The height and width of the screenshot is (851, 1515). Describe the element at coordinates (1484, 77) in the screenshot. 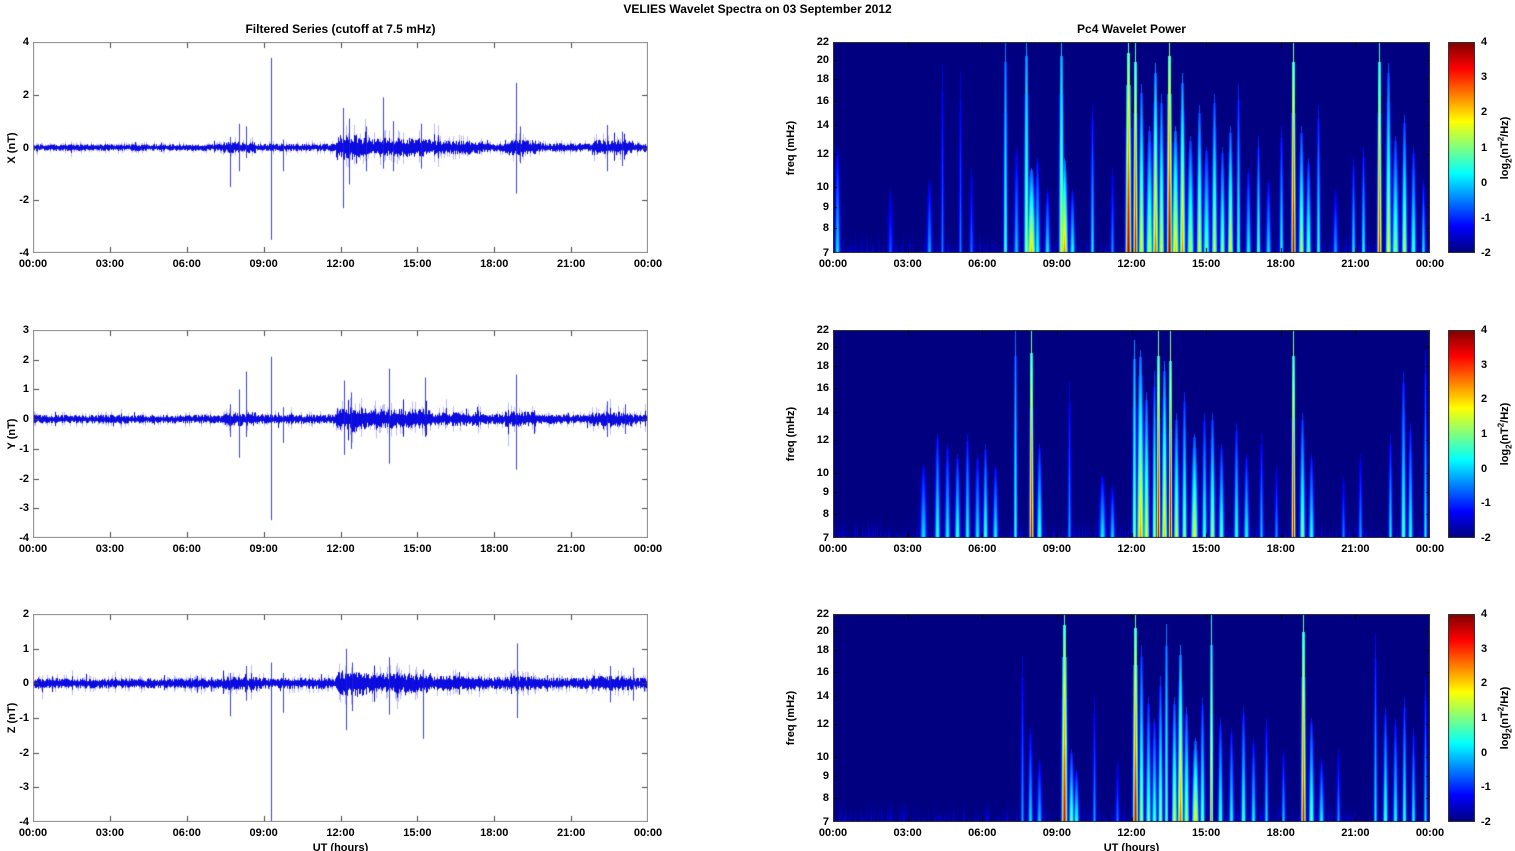

I see `colorbar-tick-label: 3` at that location.